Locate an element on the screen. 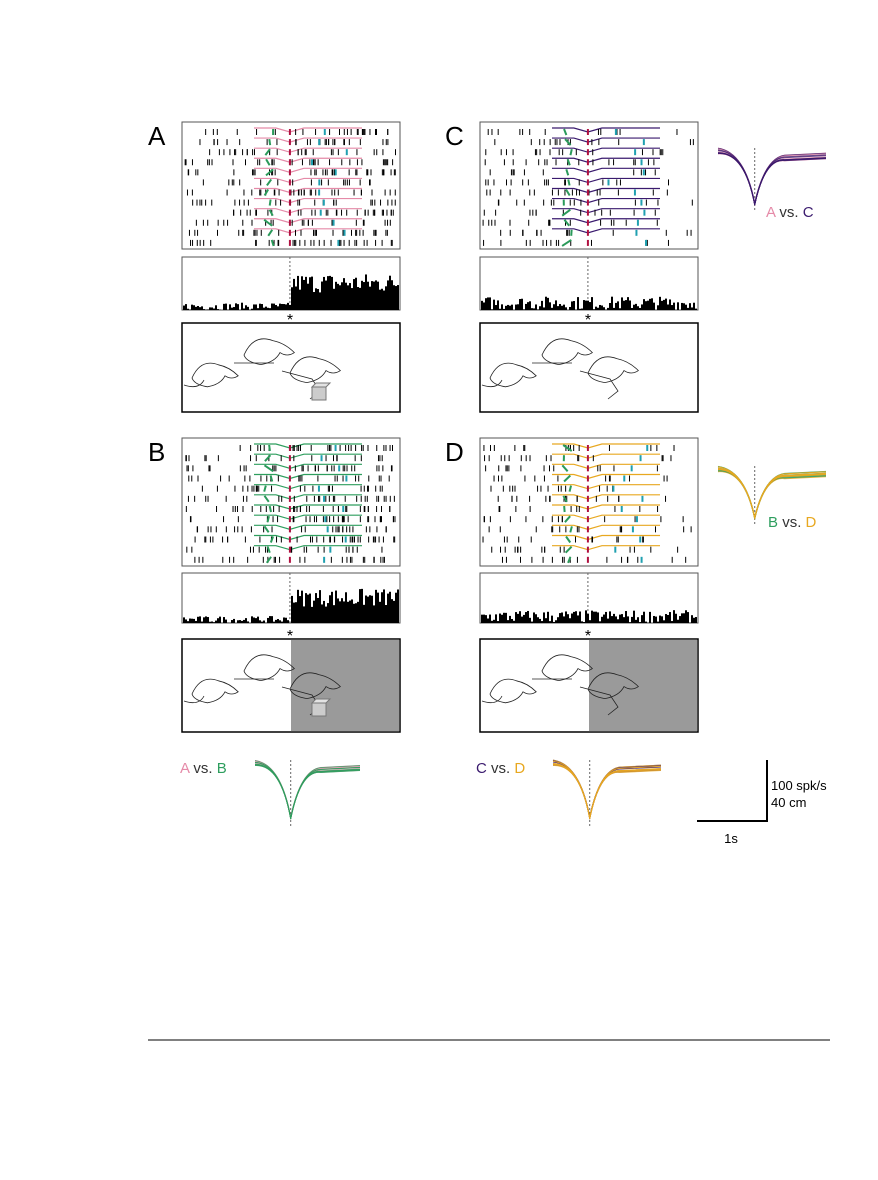 Image resolution: width=878 pixels, height=1180 pixels. scale-label: 100 spk/s is located at coordinates (799, 785).